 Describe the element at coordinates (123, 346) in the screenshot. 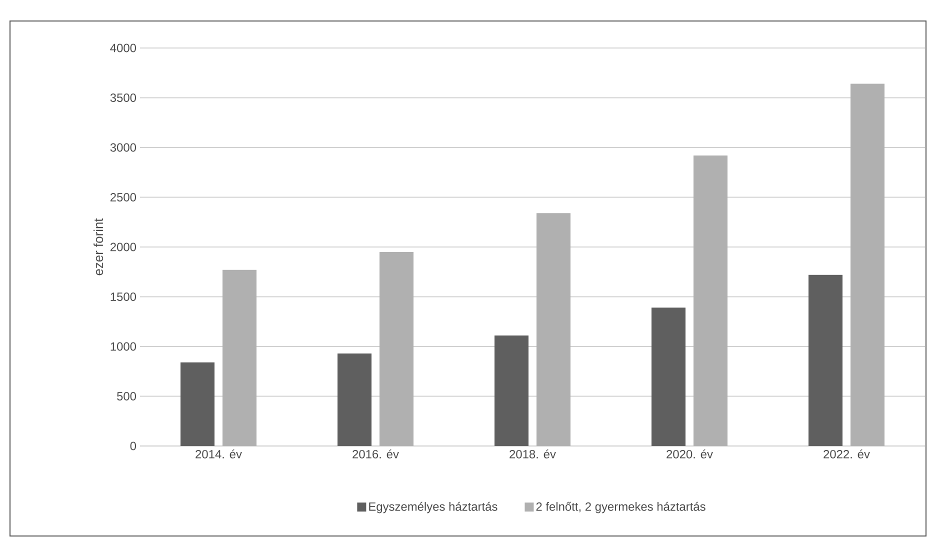

I see `y-tick-label: 1000` at that location.